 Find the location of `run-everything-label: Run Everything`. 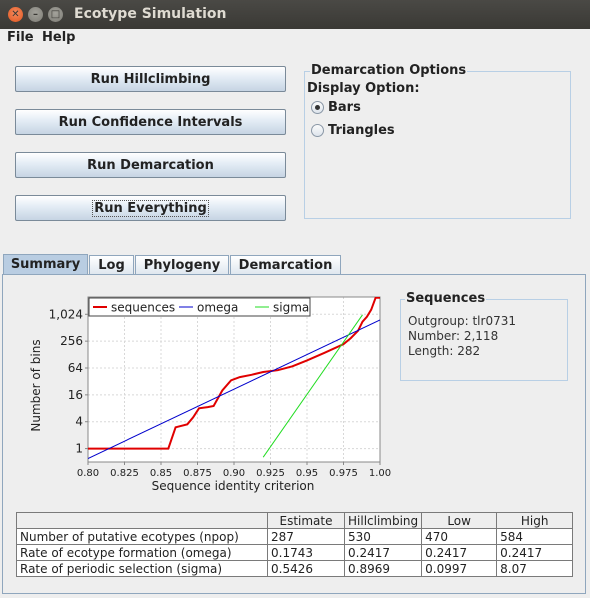

run-everything-label: Run Everything is located at coordinates (150, 208).